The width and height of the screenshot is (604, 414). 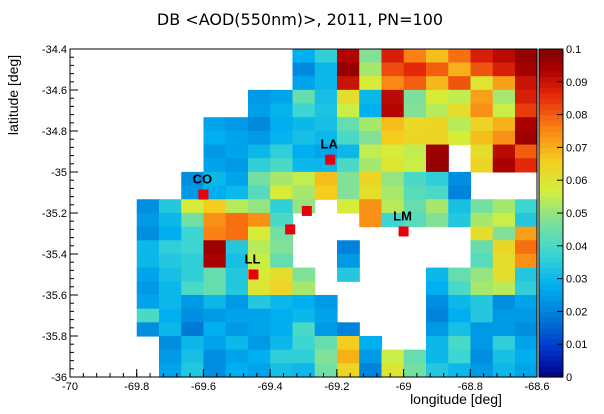 I want to click on x-tick-label: -68.6, so click(x=536, y=387).